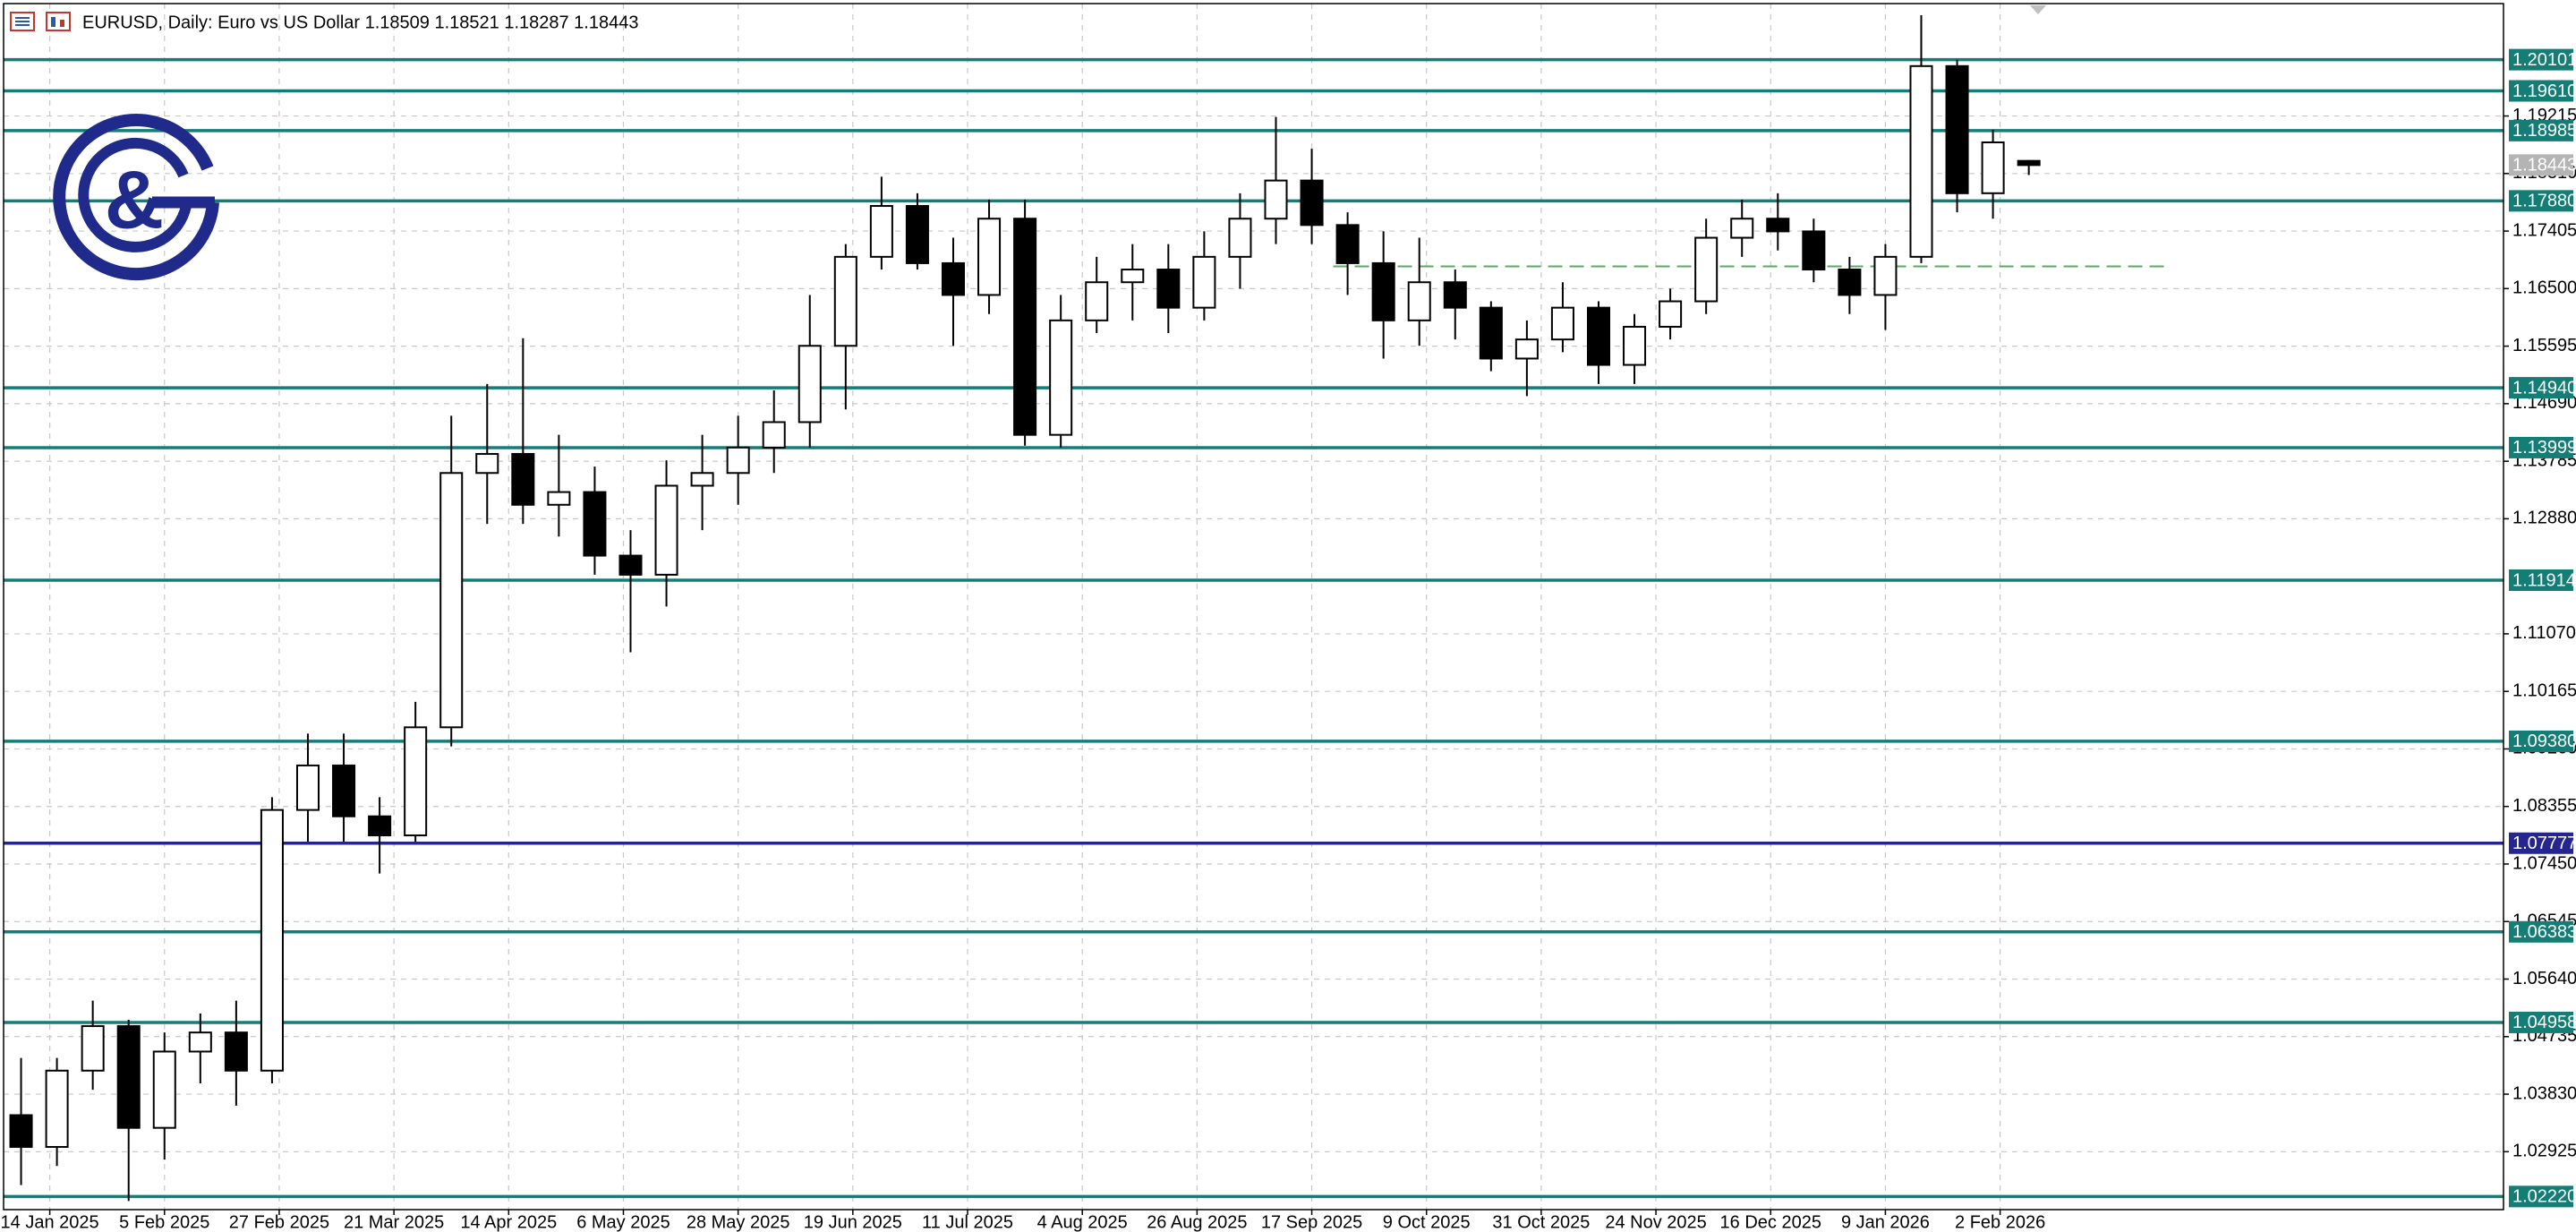 The height and width of the screenshot is (1232, 2576). I want to click on y-tick-label: 1.02925, so click(2544, 1151).